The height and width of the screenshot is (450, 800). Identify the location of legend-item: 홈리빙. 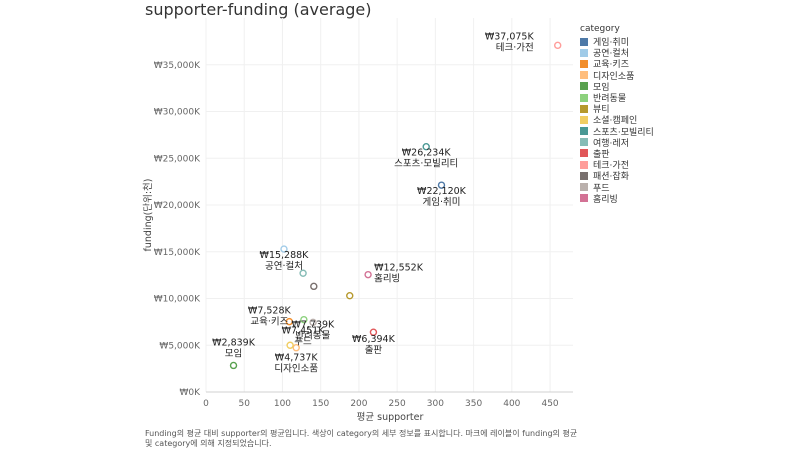
(617, 199).